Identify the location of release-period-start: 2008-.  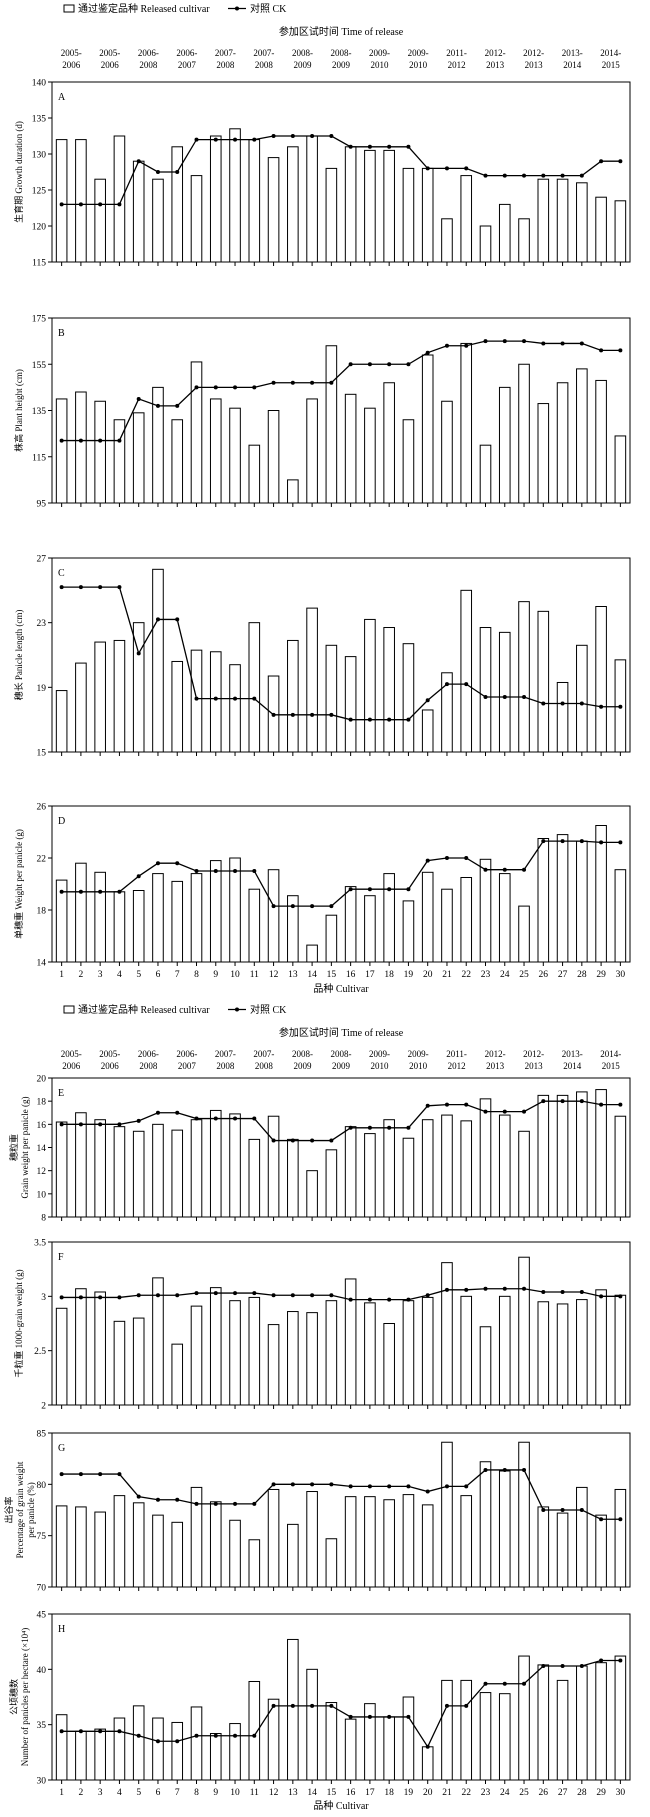
(341, 1054).